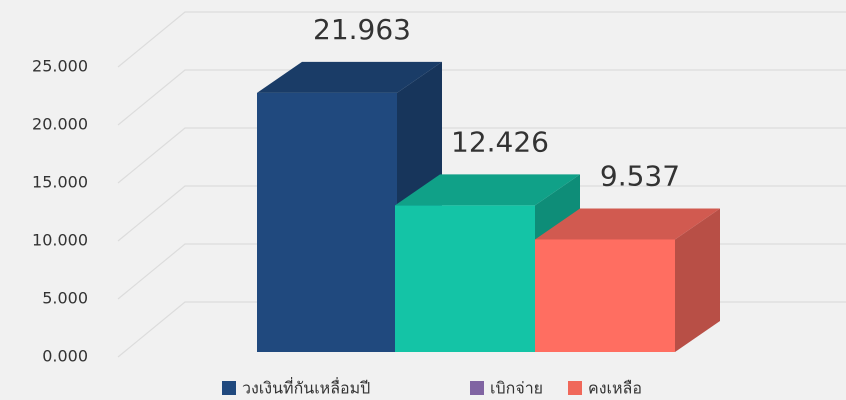 This screenshot has height=400, width=846. Describe the element at coordinates (362, 29) in the screenshot. I see `value-label: 21.963` at that location.